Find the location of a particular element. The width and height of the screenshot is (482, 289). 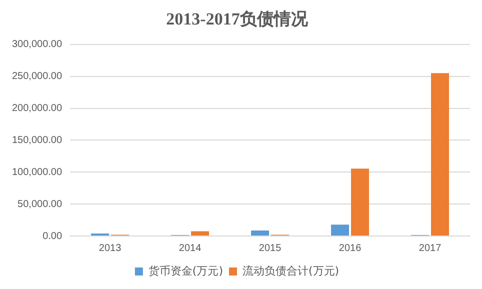

chart-title: 2013-2017负债情况 is located at coordinates (237, 19).